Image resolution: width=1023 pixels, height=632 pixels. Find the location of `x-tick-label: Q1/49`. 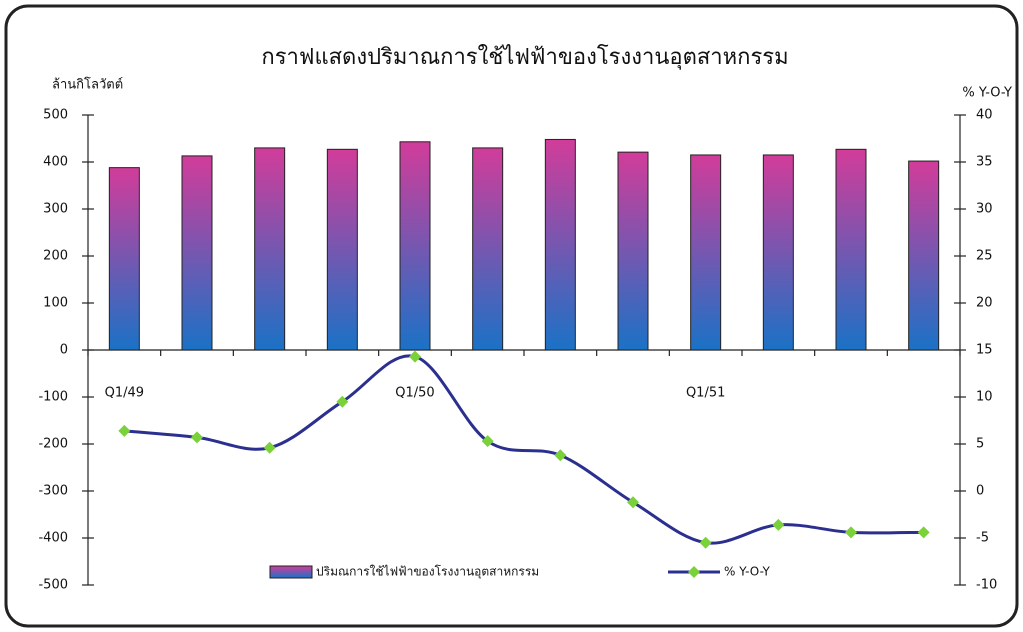

x-tick-label: Q1/49 is located at coordinates (124, 393).